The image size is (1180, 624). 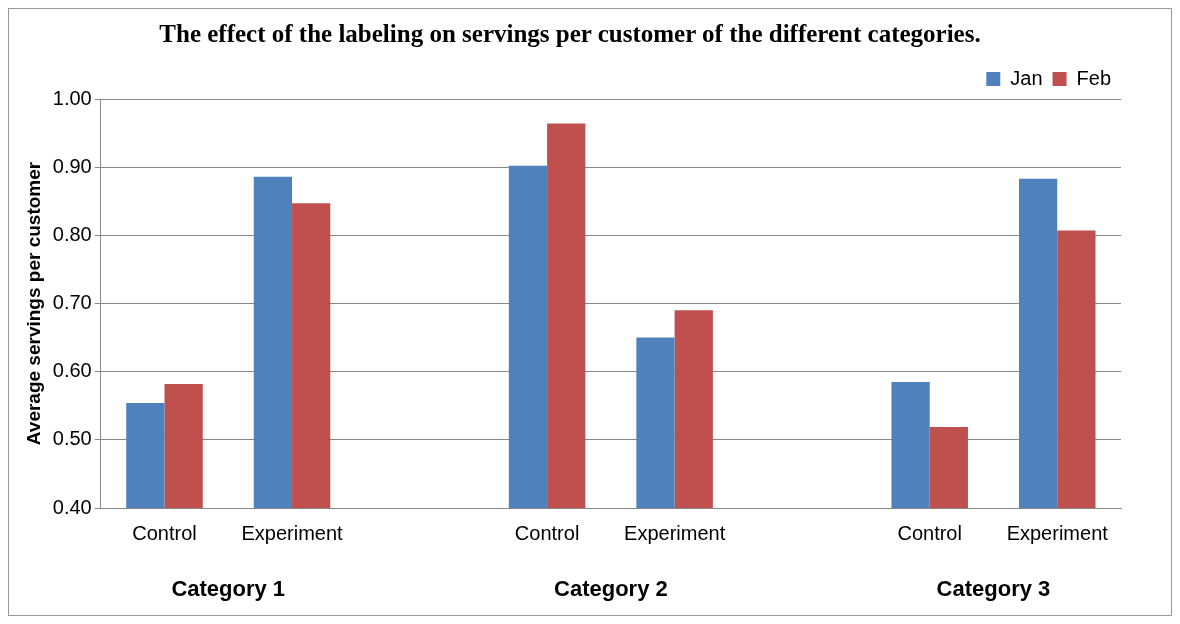 What do you see at coordinates (1094, 77) in the screenshot?
I see `legend-label: Feb` at bounding box center [1094, 77].